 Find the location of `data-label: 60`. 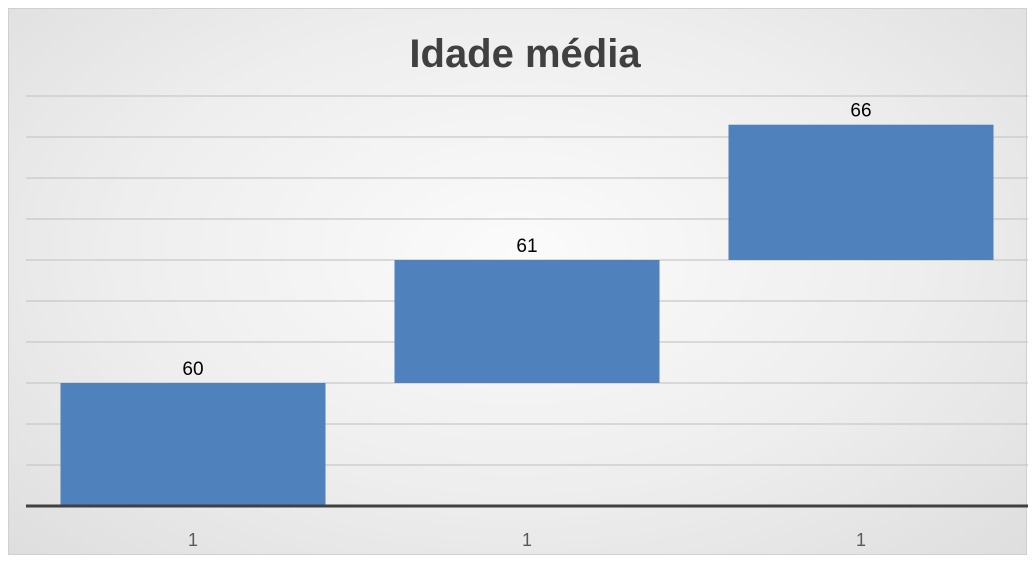

data-label: 60 is located at coordinates (192, 369).